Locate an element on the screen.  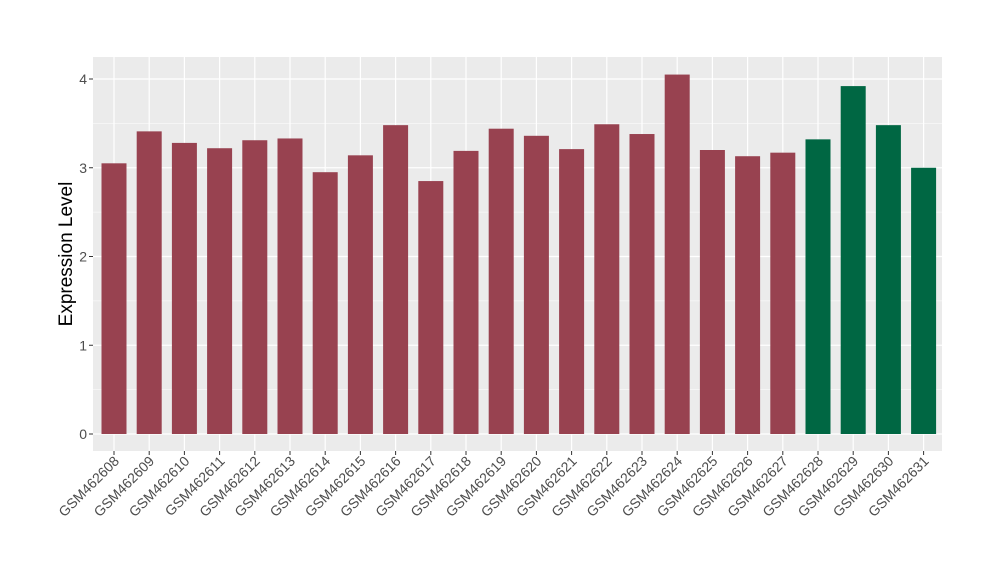
bar-GSM462624 is located at coordinates (677, 254).